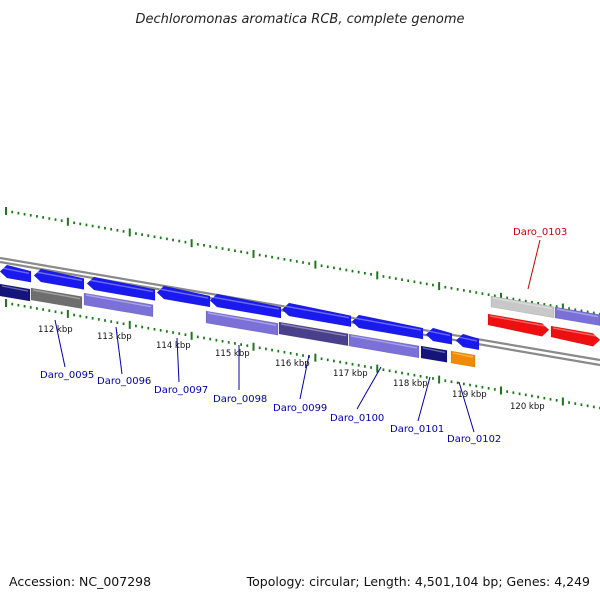 The image size is (600, 600). What do you see at coordinates (577, 313) in the screenshot?
I see `gene-arrow-fwd-11-highlight` at bounding box center [577, 313].